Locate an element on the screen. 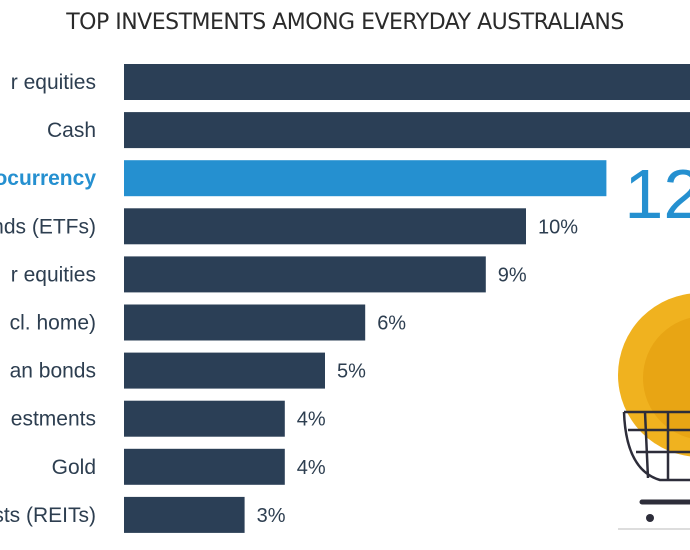 This screenshot has height=550, width=690. shopping-cart-icon is located at coordinates (656, 446).